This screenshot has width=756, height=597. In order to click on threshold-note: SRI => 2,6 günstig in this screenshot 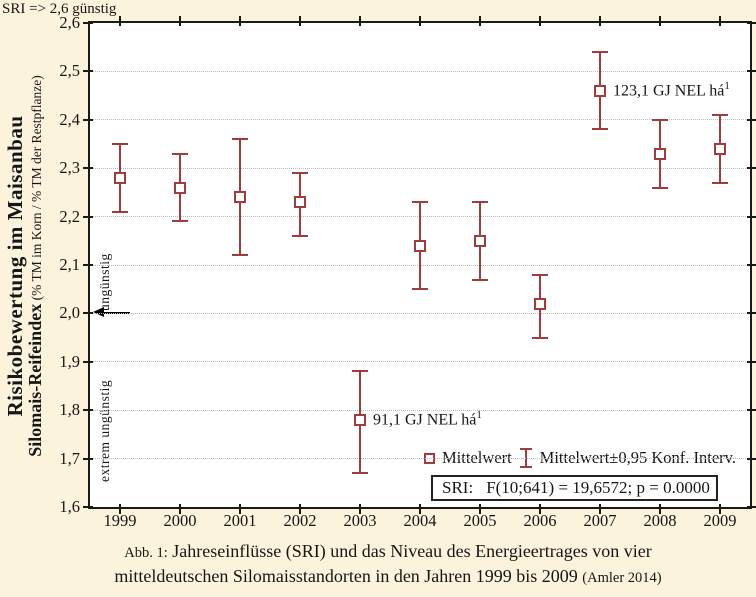, I will do `click(59, 9)`.